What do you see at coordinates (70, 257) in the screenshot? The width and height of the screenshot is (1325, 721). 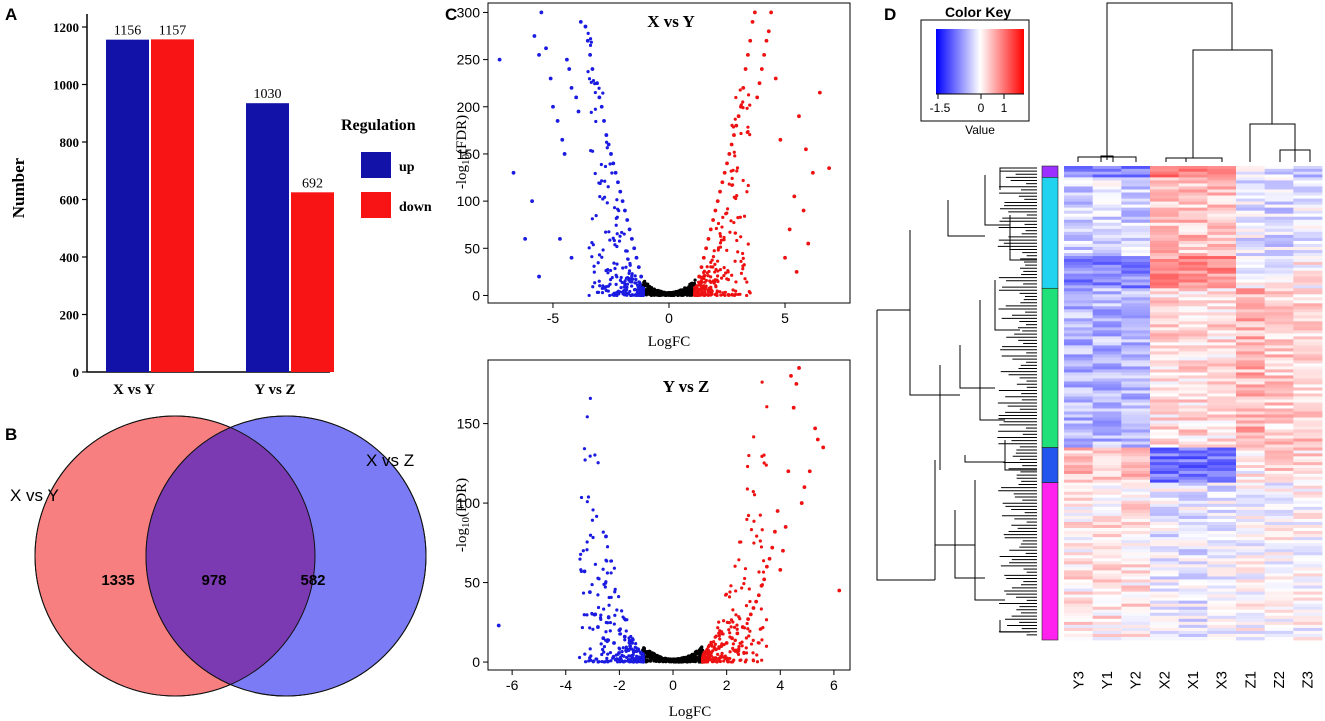 I see `y-tick-label: 400` at bounding box center [70, 257].